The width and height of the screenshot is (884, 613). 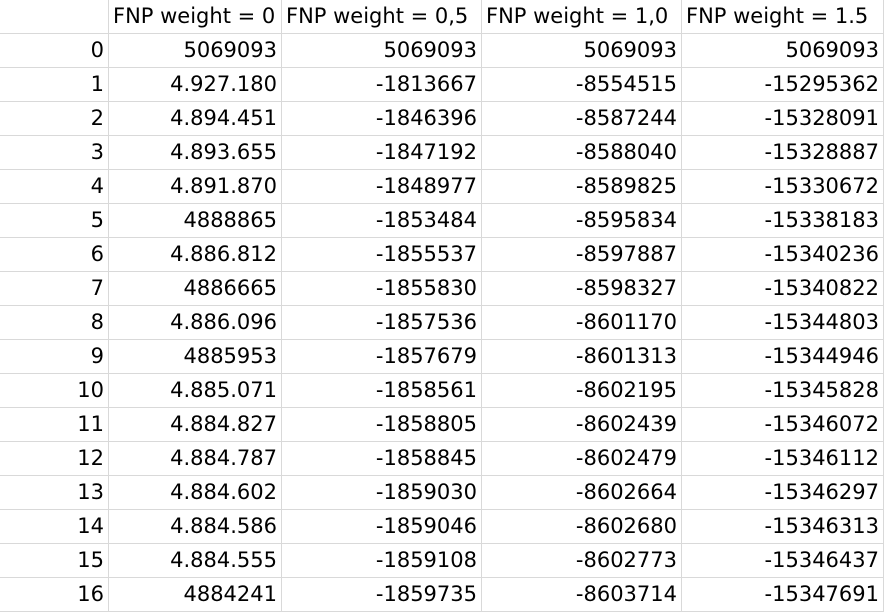 I want to click on table-cell: 4.893.655, so click(x=195, y=153).